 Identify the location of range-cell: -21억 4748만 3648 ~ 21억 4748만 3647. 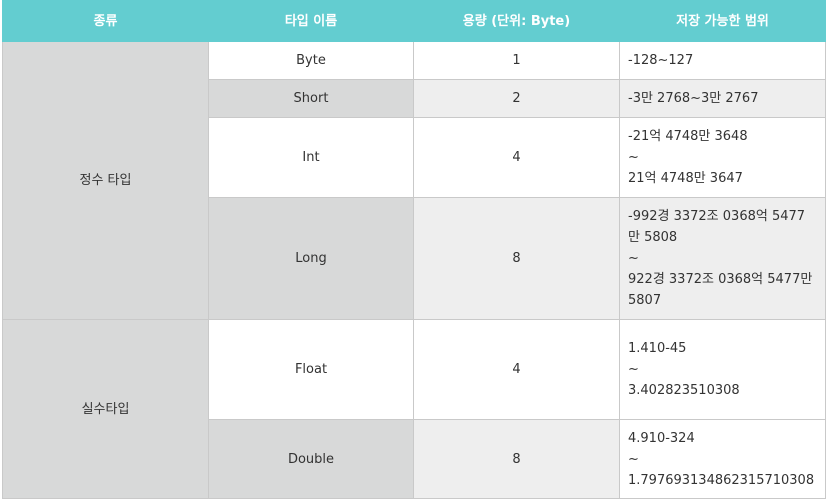
(722, 157).